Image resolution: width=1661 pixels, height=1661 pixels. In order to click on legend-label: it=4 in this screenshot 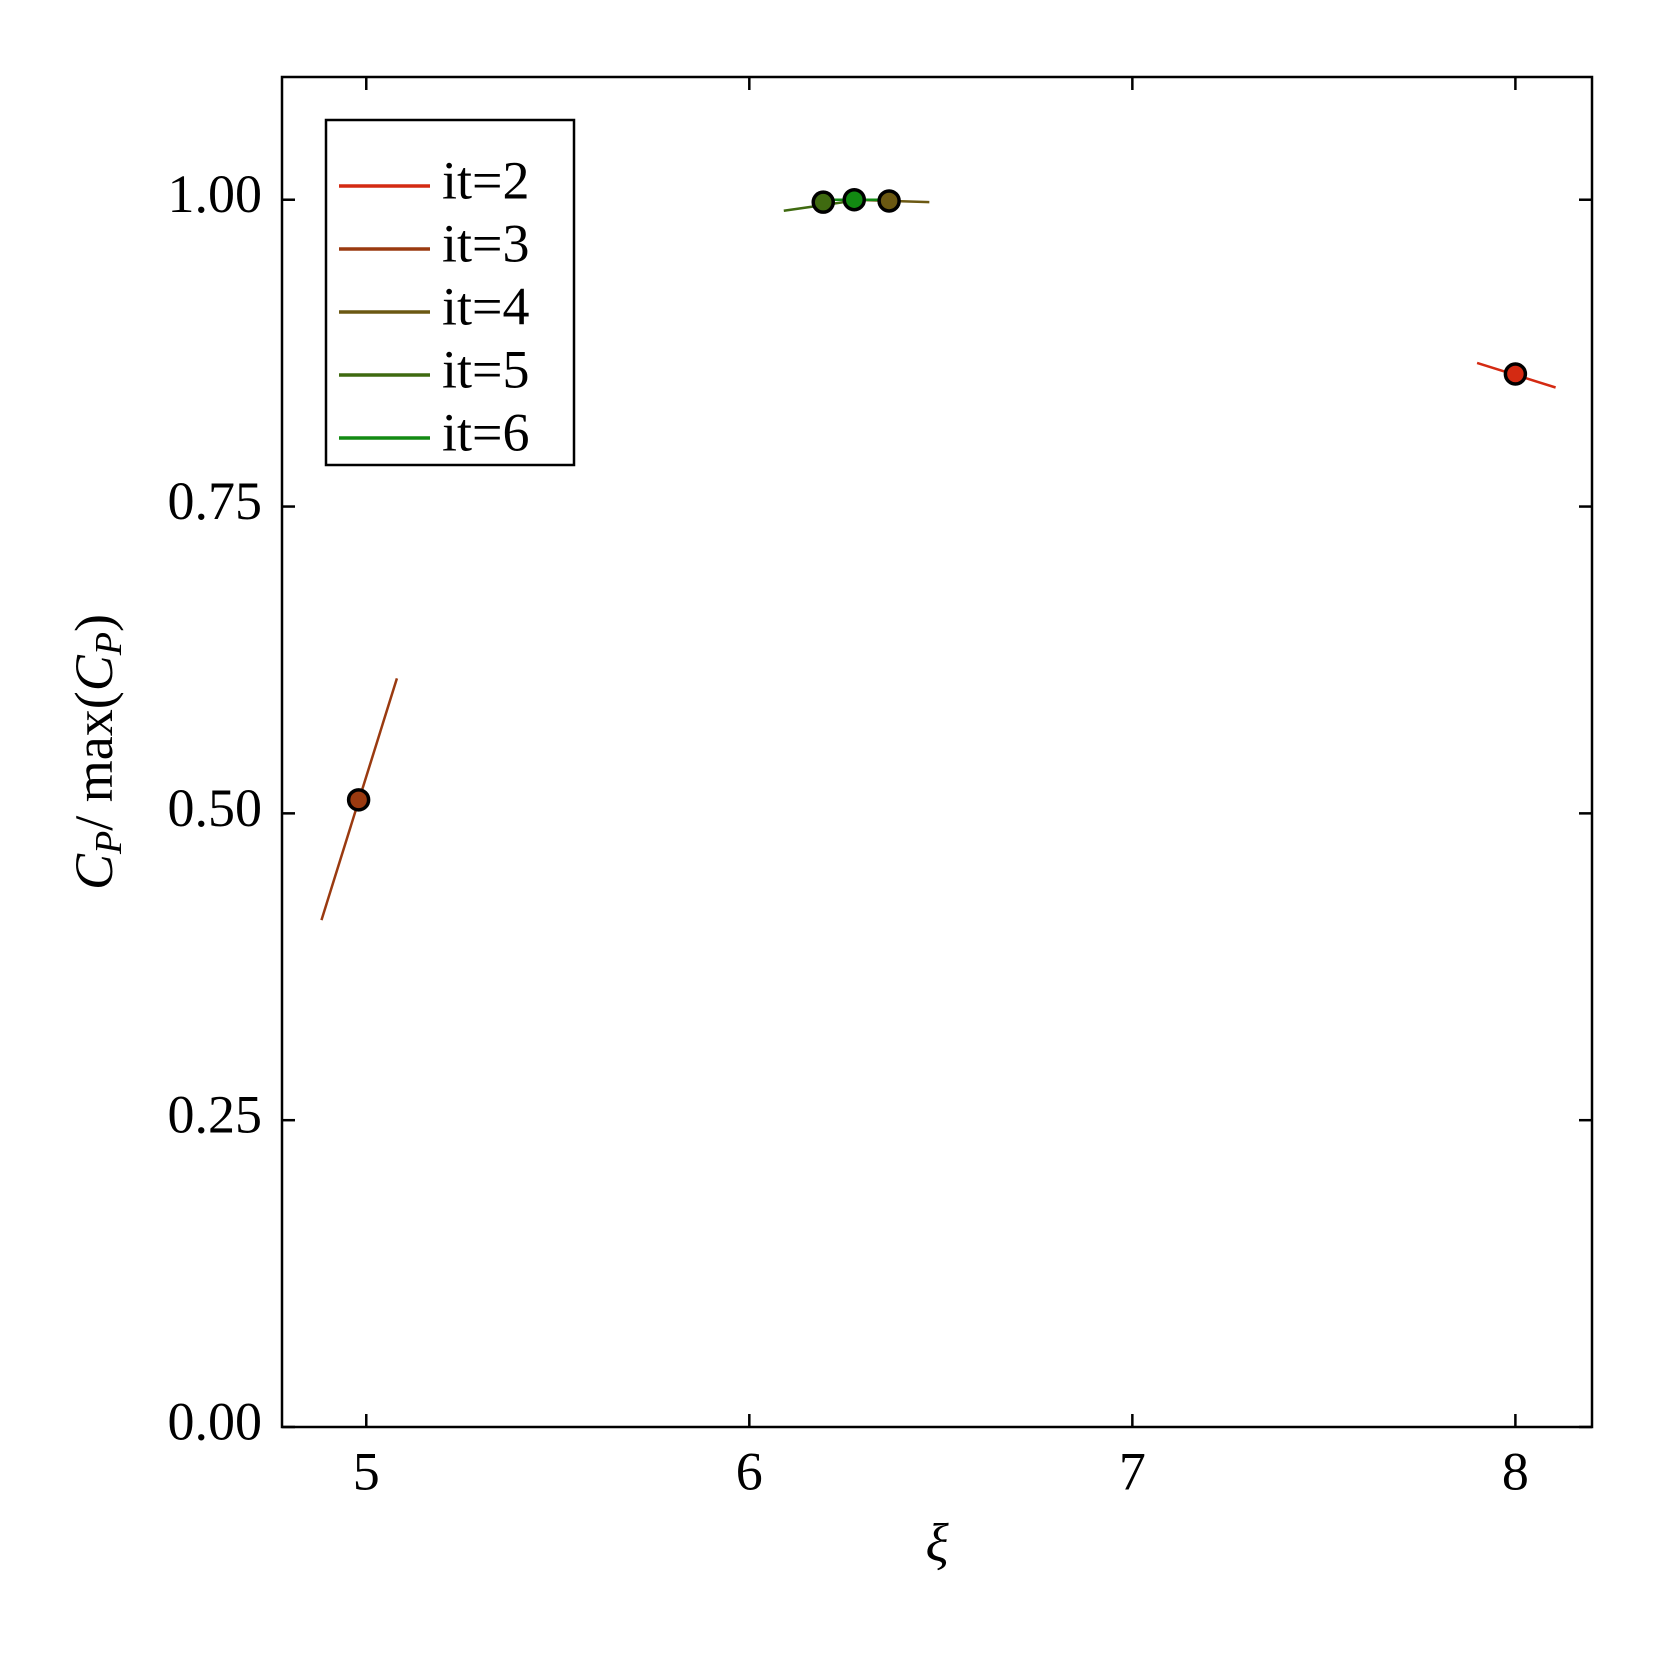, I will do `click(485, 306)`.